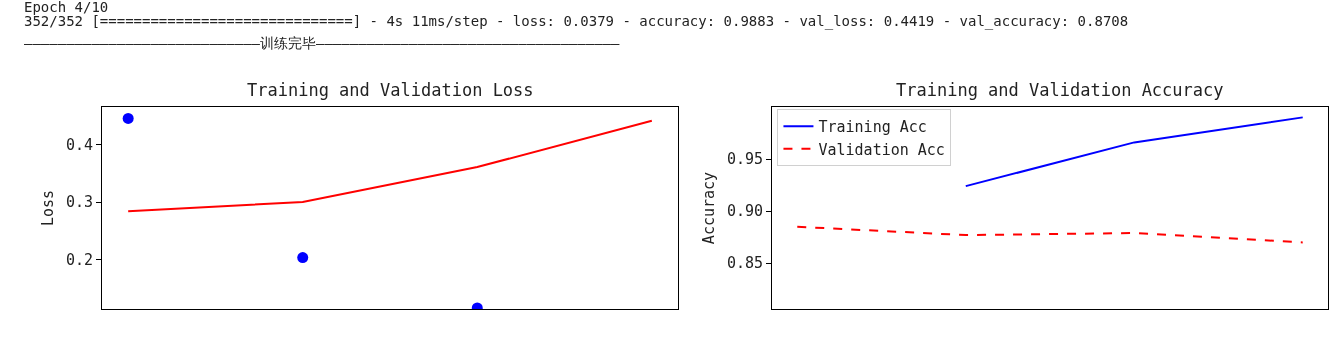 The image size is (1329, 342). Describe the element at coordinates (390, 90) in the screenshot. I see `chart-title: Training and Validation Loss` at that location.